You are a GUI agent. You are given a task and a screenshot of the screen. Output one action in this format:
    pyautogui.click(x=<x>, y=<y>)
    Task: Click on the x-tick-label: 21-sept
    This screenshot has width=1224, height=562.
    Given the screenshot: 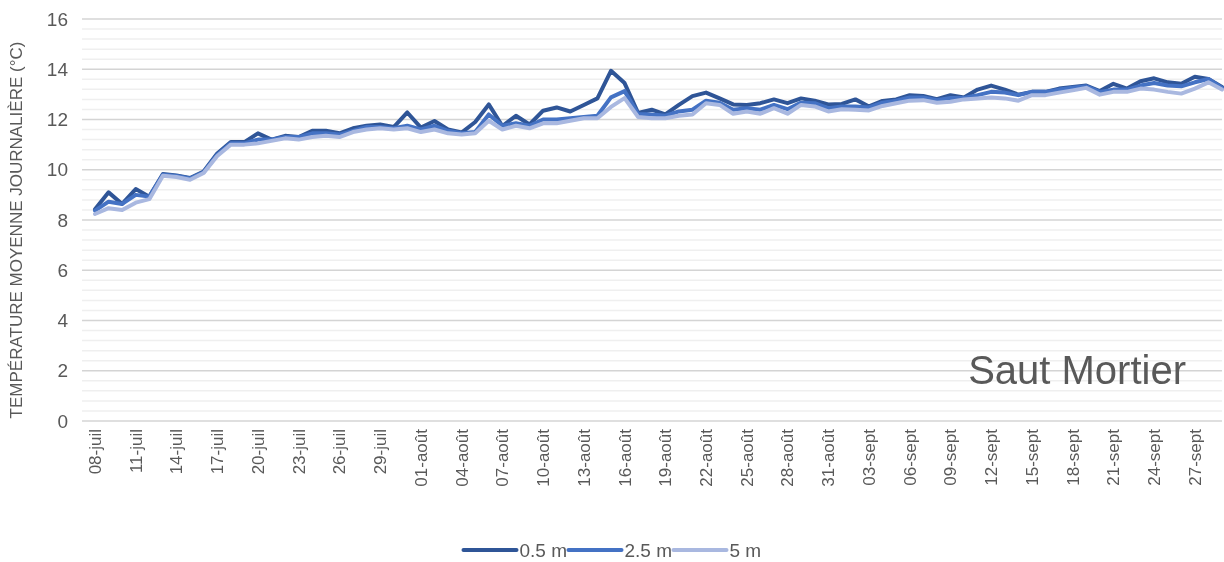 What is the action you would take?
    pyautogui.click(x=1114, y=457)
    